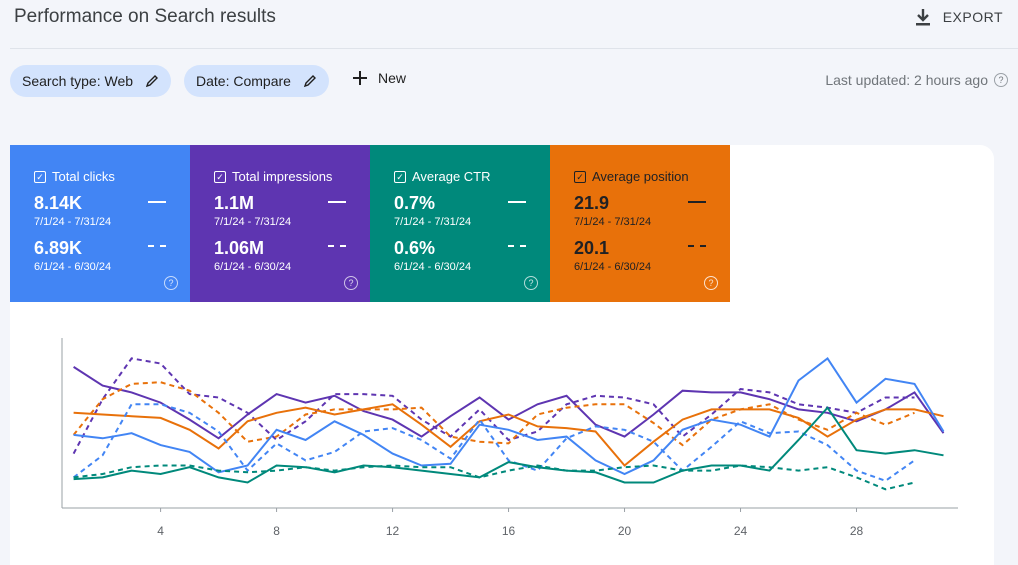 The image size is (1018, 565). What do you see at coordinates (276, 531) in the screenshot?
I see `x-tick-label: 8` at bounding box center [276, 531].